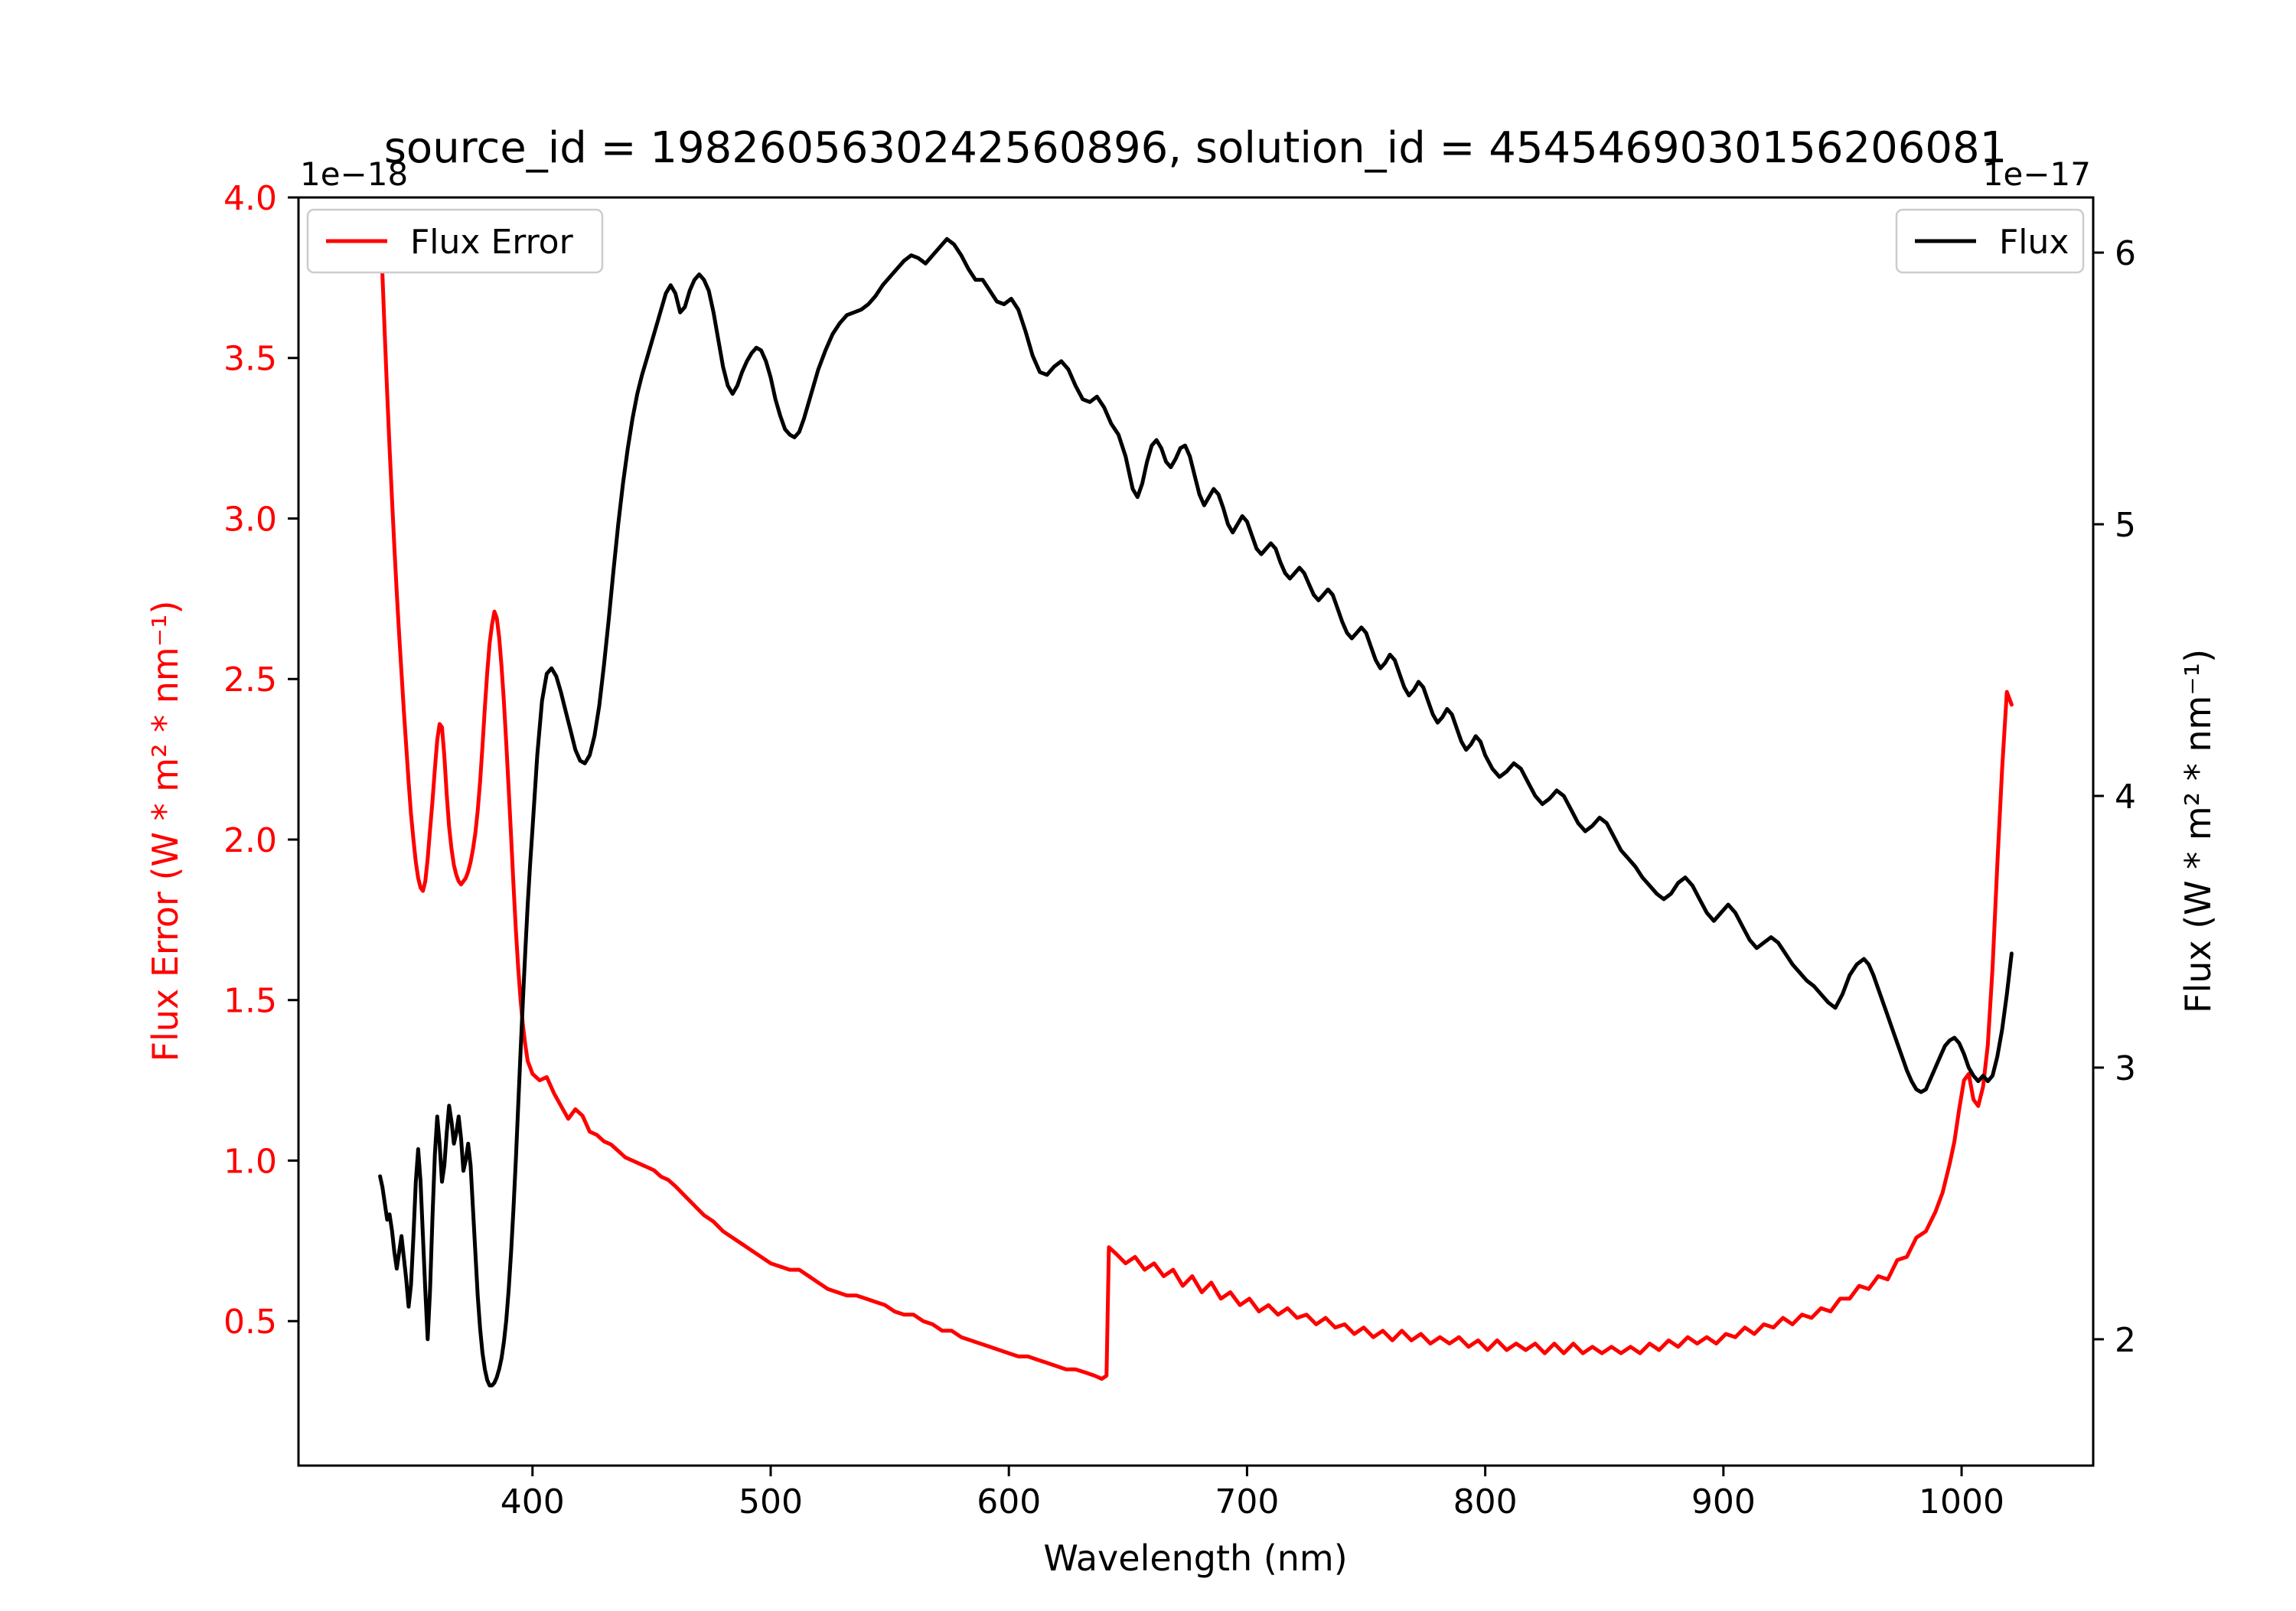  I want to click on y-left-tick-label: 1.0, so click(250, 1161).